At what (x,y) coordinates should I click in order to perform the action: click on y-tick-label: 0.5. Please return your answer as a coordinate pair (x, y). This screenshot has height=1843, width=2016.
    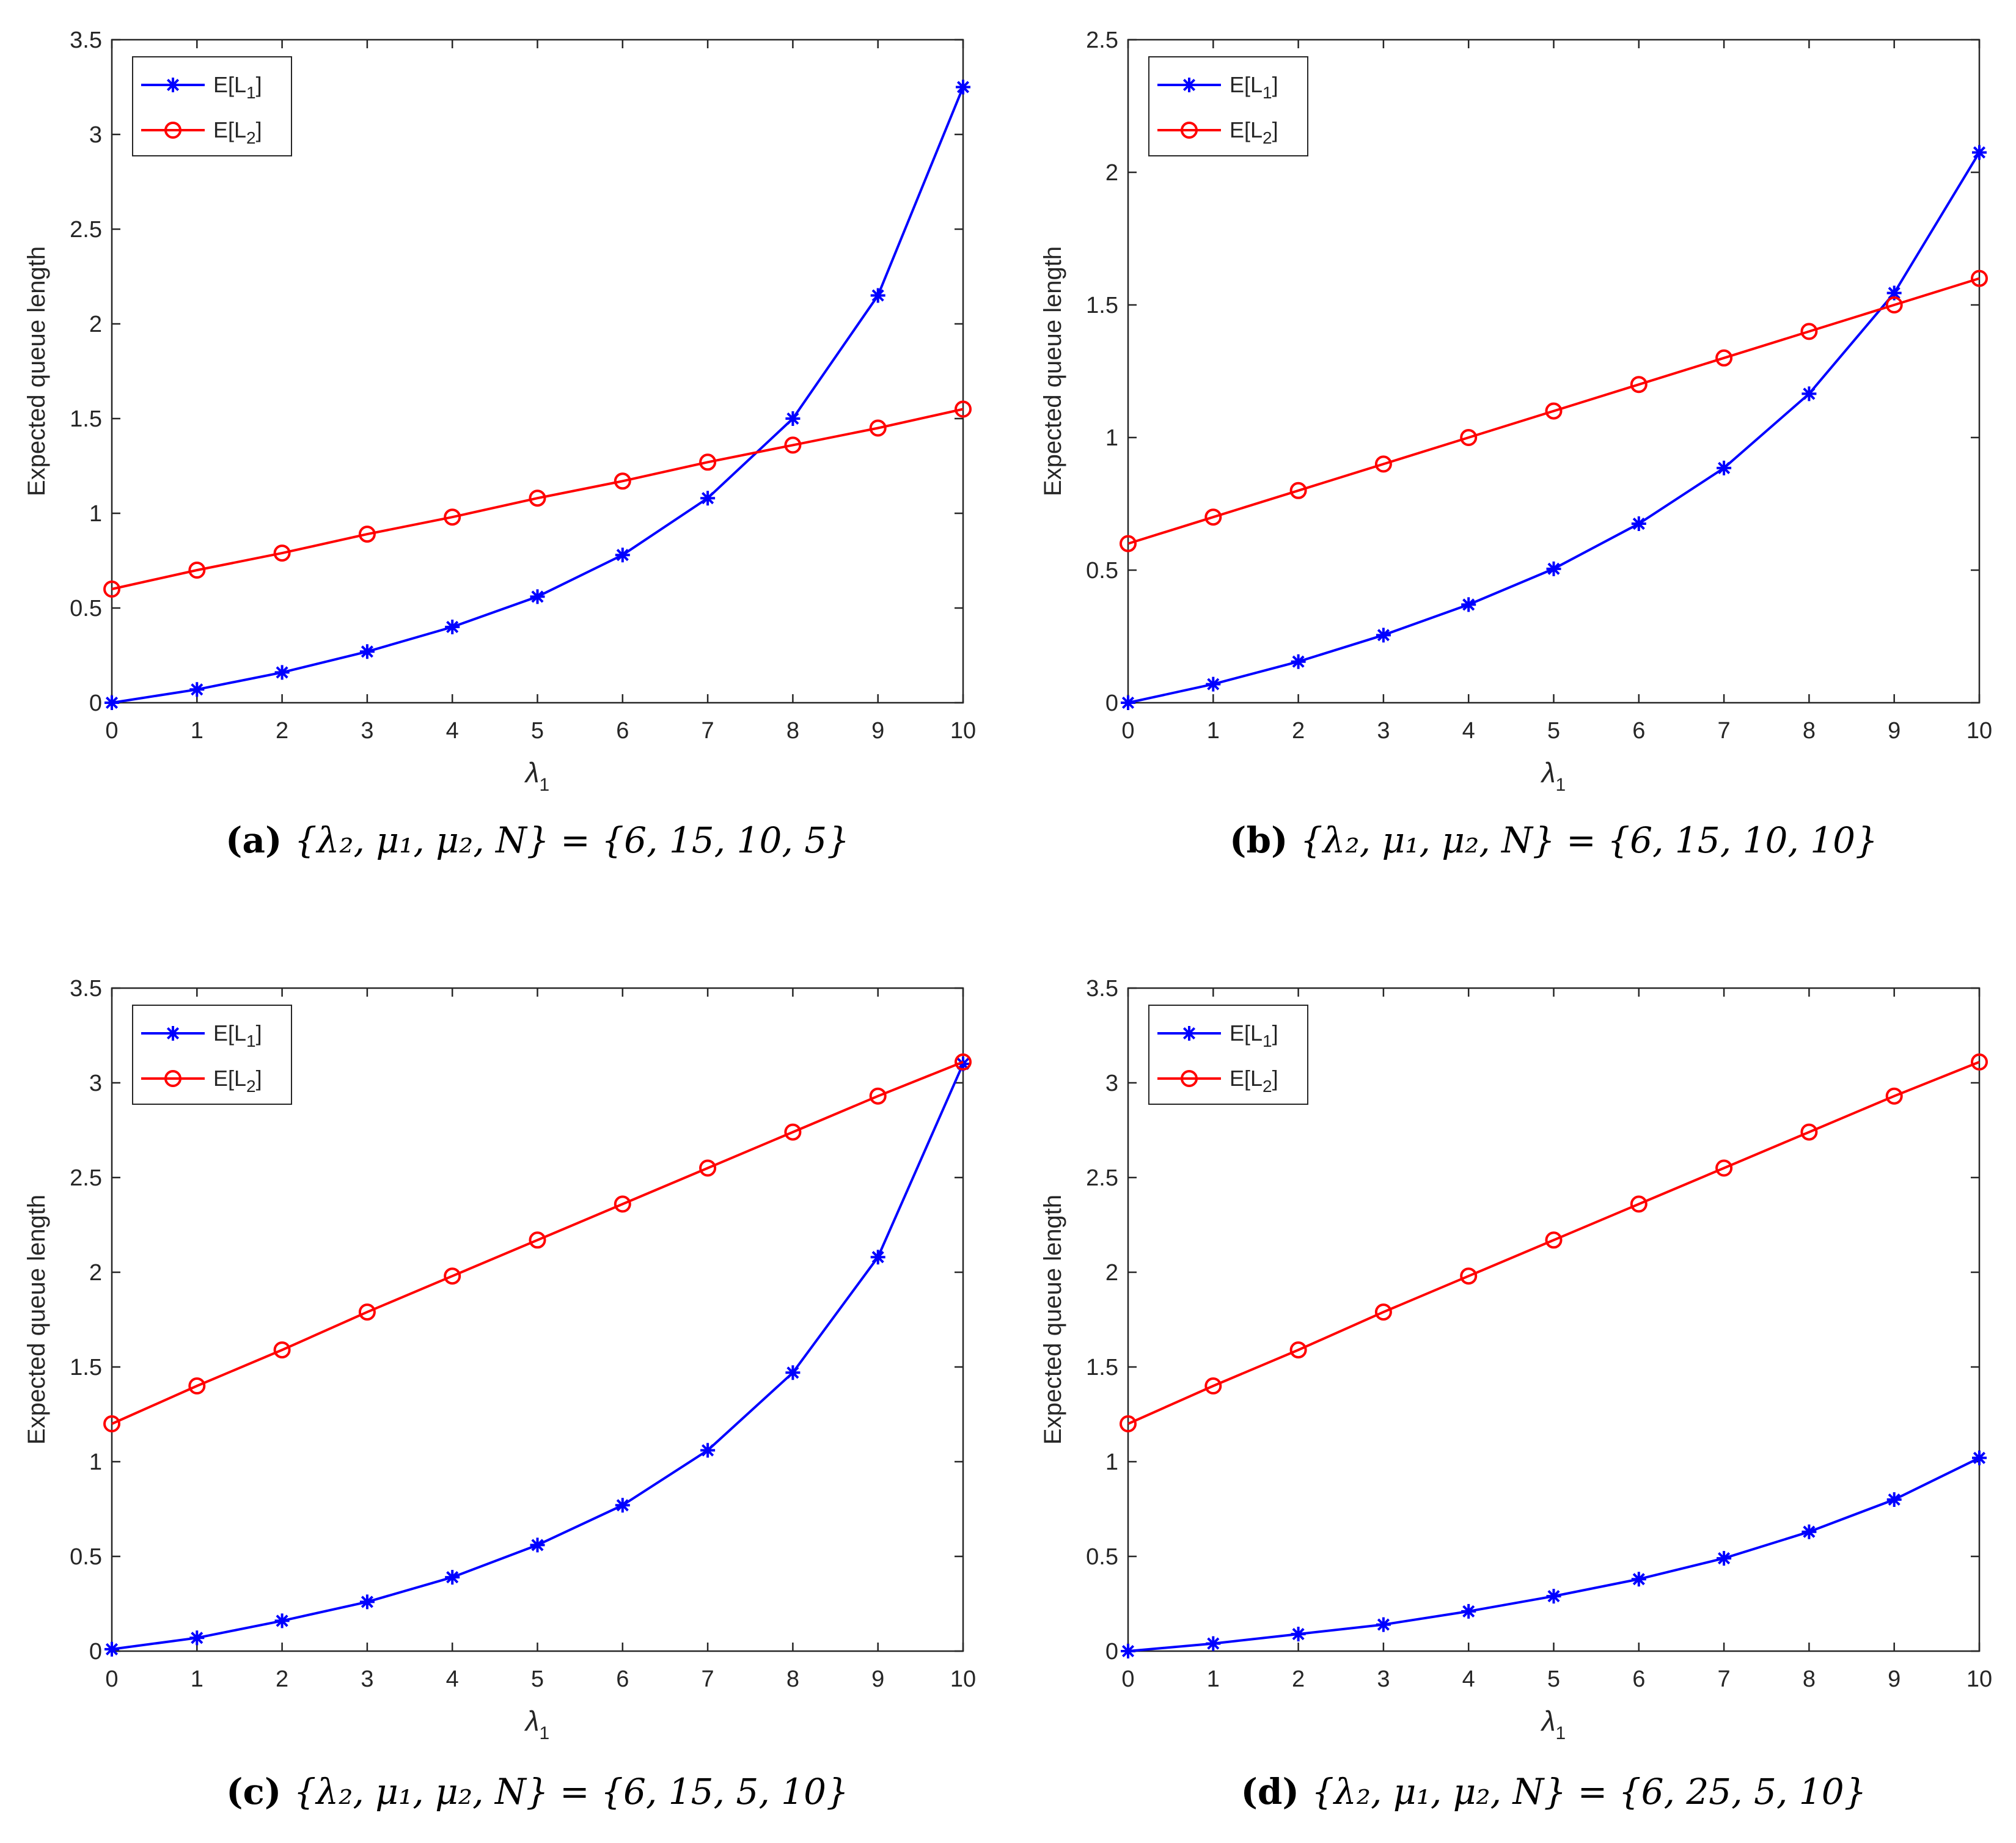
    Looking at the image, I should click on (86, 1557).